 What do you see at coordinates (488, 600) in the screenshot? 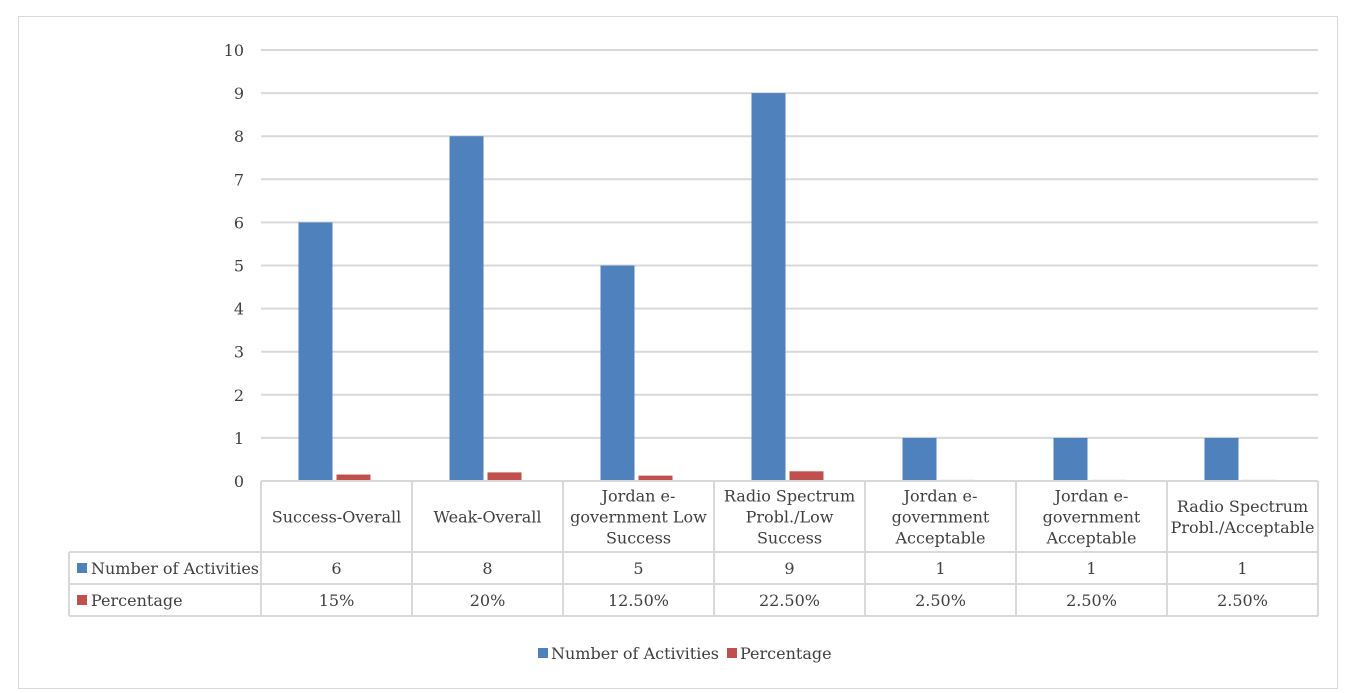
I see `data-label: 20%` at bounding box center [488, 600].